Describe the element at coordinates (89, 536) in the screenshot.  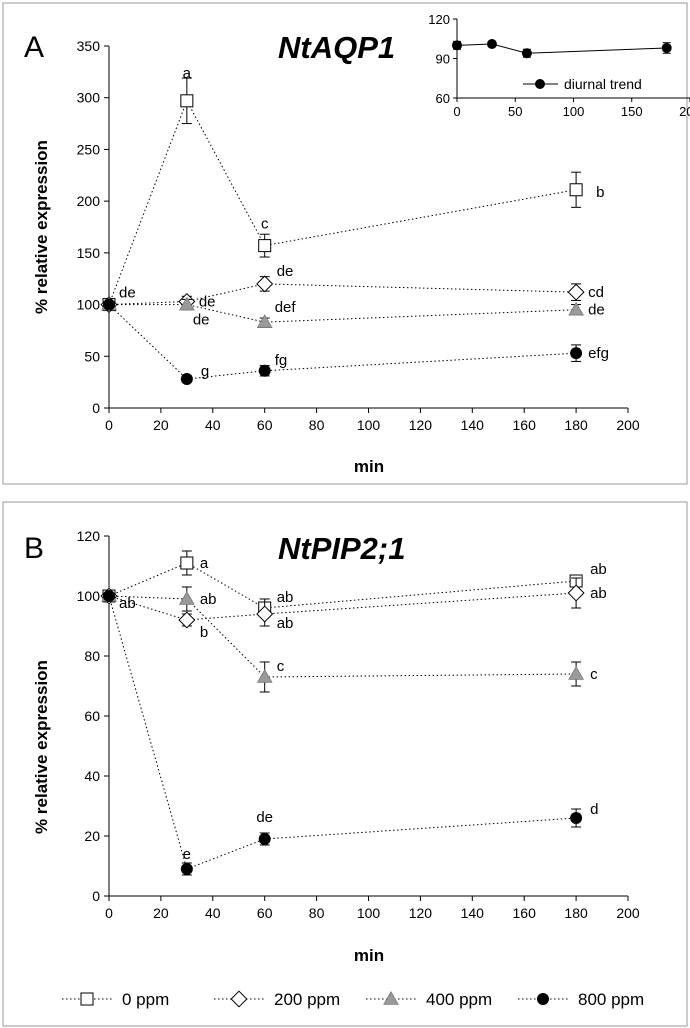
I see `y-tick-label: 120` at that location.